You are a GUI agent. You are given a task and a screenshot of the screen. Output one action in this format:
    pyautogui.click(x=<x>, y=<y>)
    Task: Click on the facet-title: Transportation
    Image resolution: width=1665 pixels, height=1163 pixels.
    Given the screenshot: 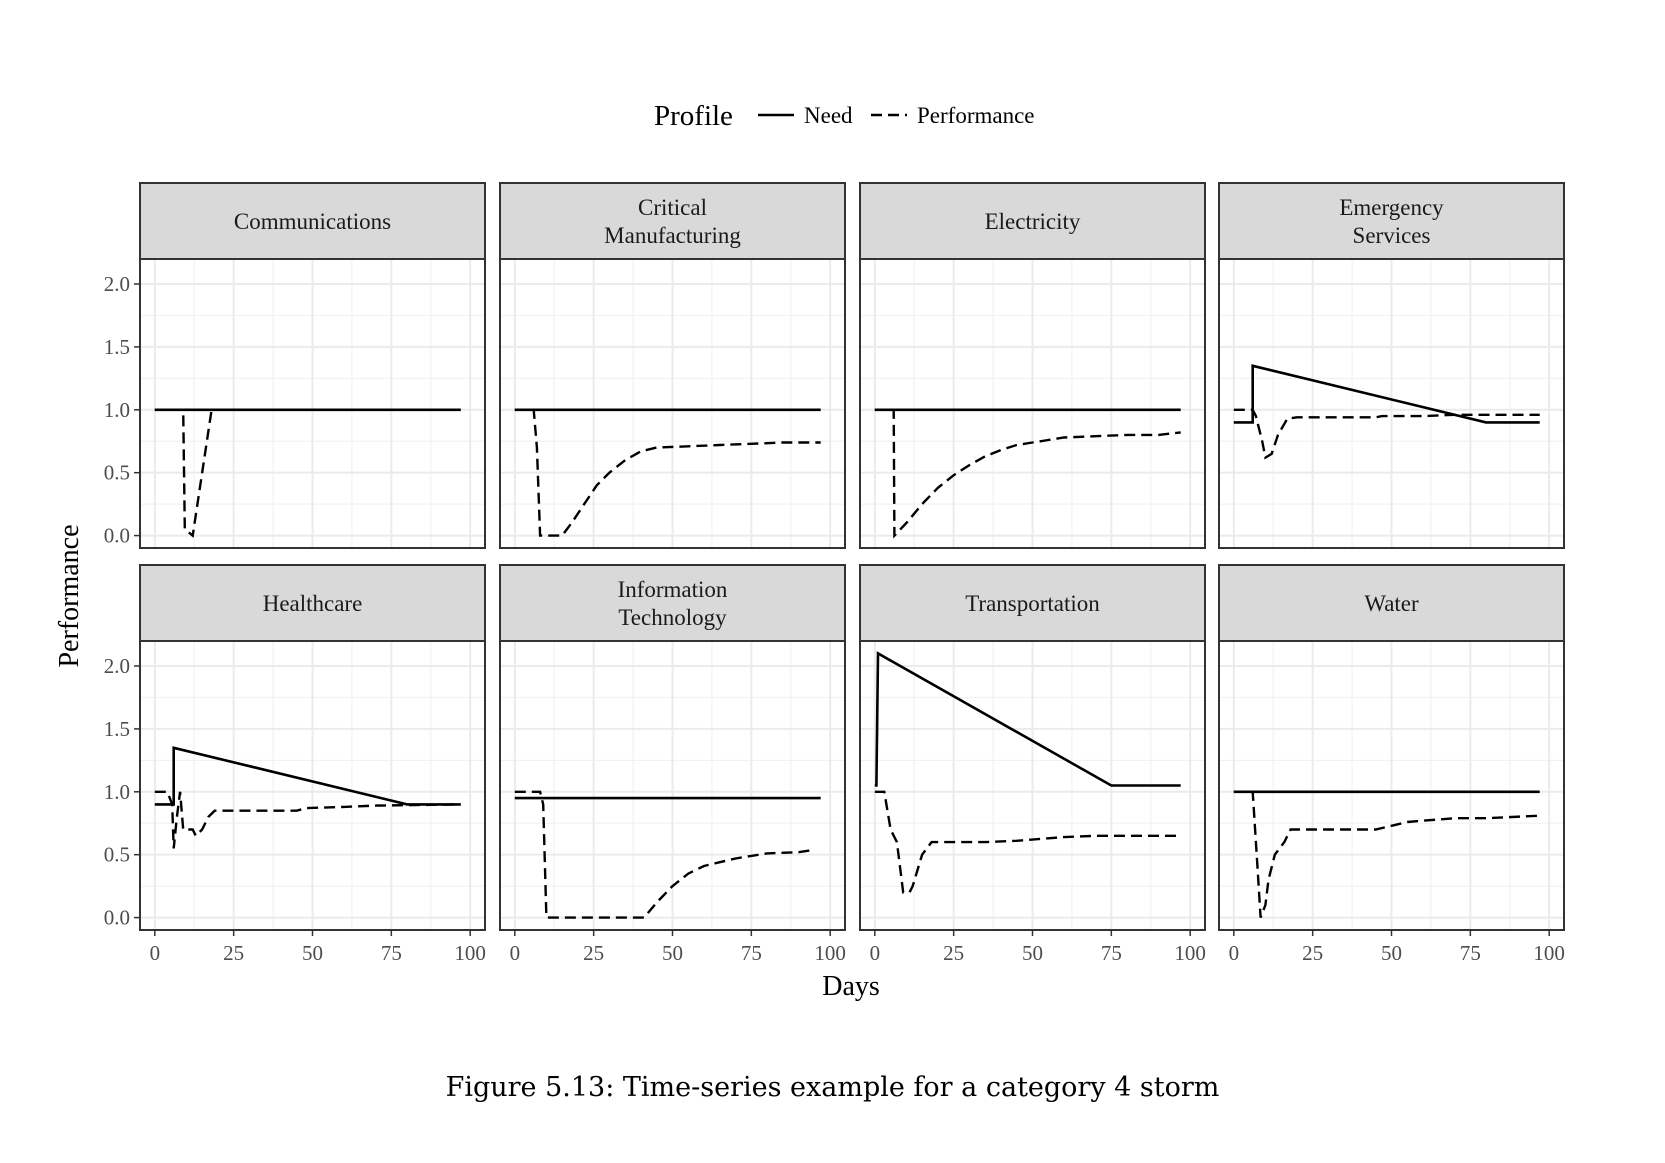 What is the action you would take?
    pyautogui.click(x=1032, y=603)
    